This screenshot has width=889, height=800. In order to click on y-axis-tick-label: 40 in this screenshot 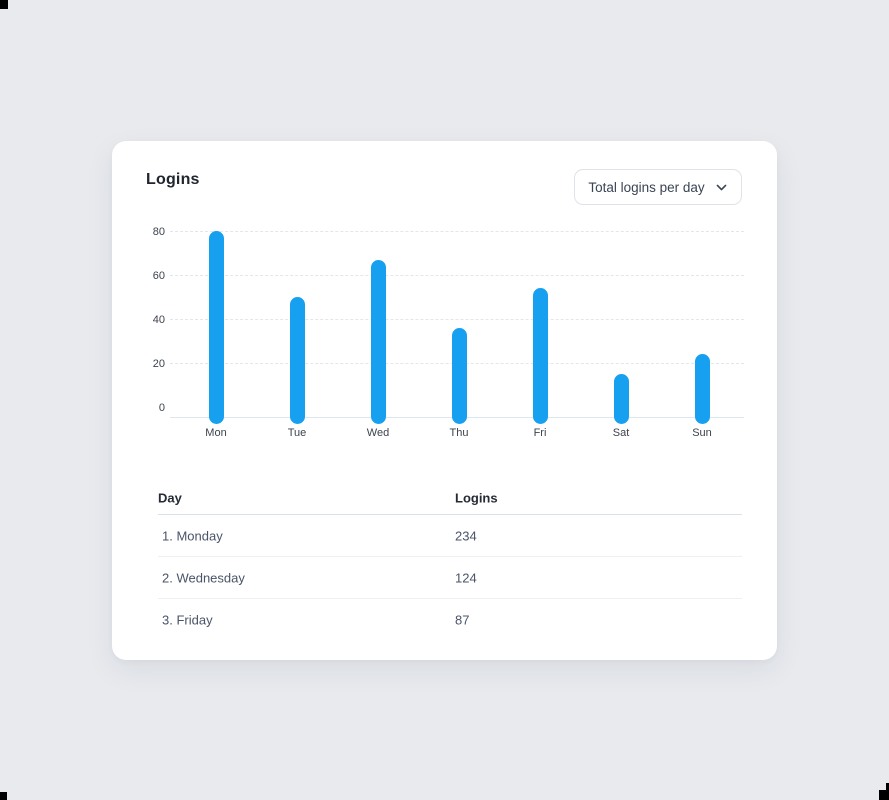, I will do `click(158, 320)`.